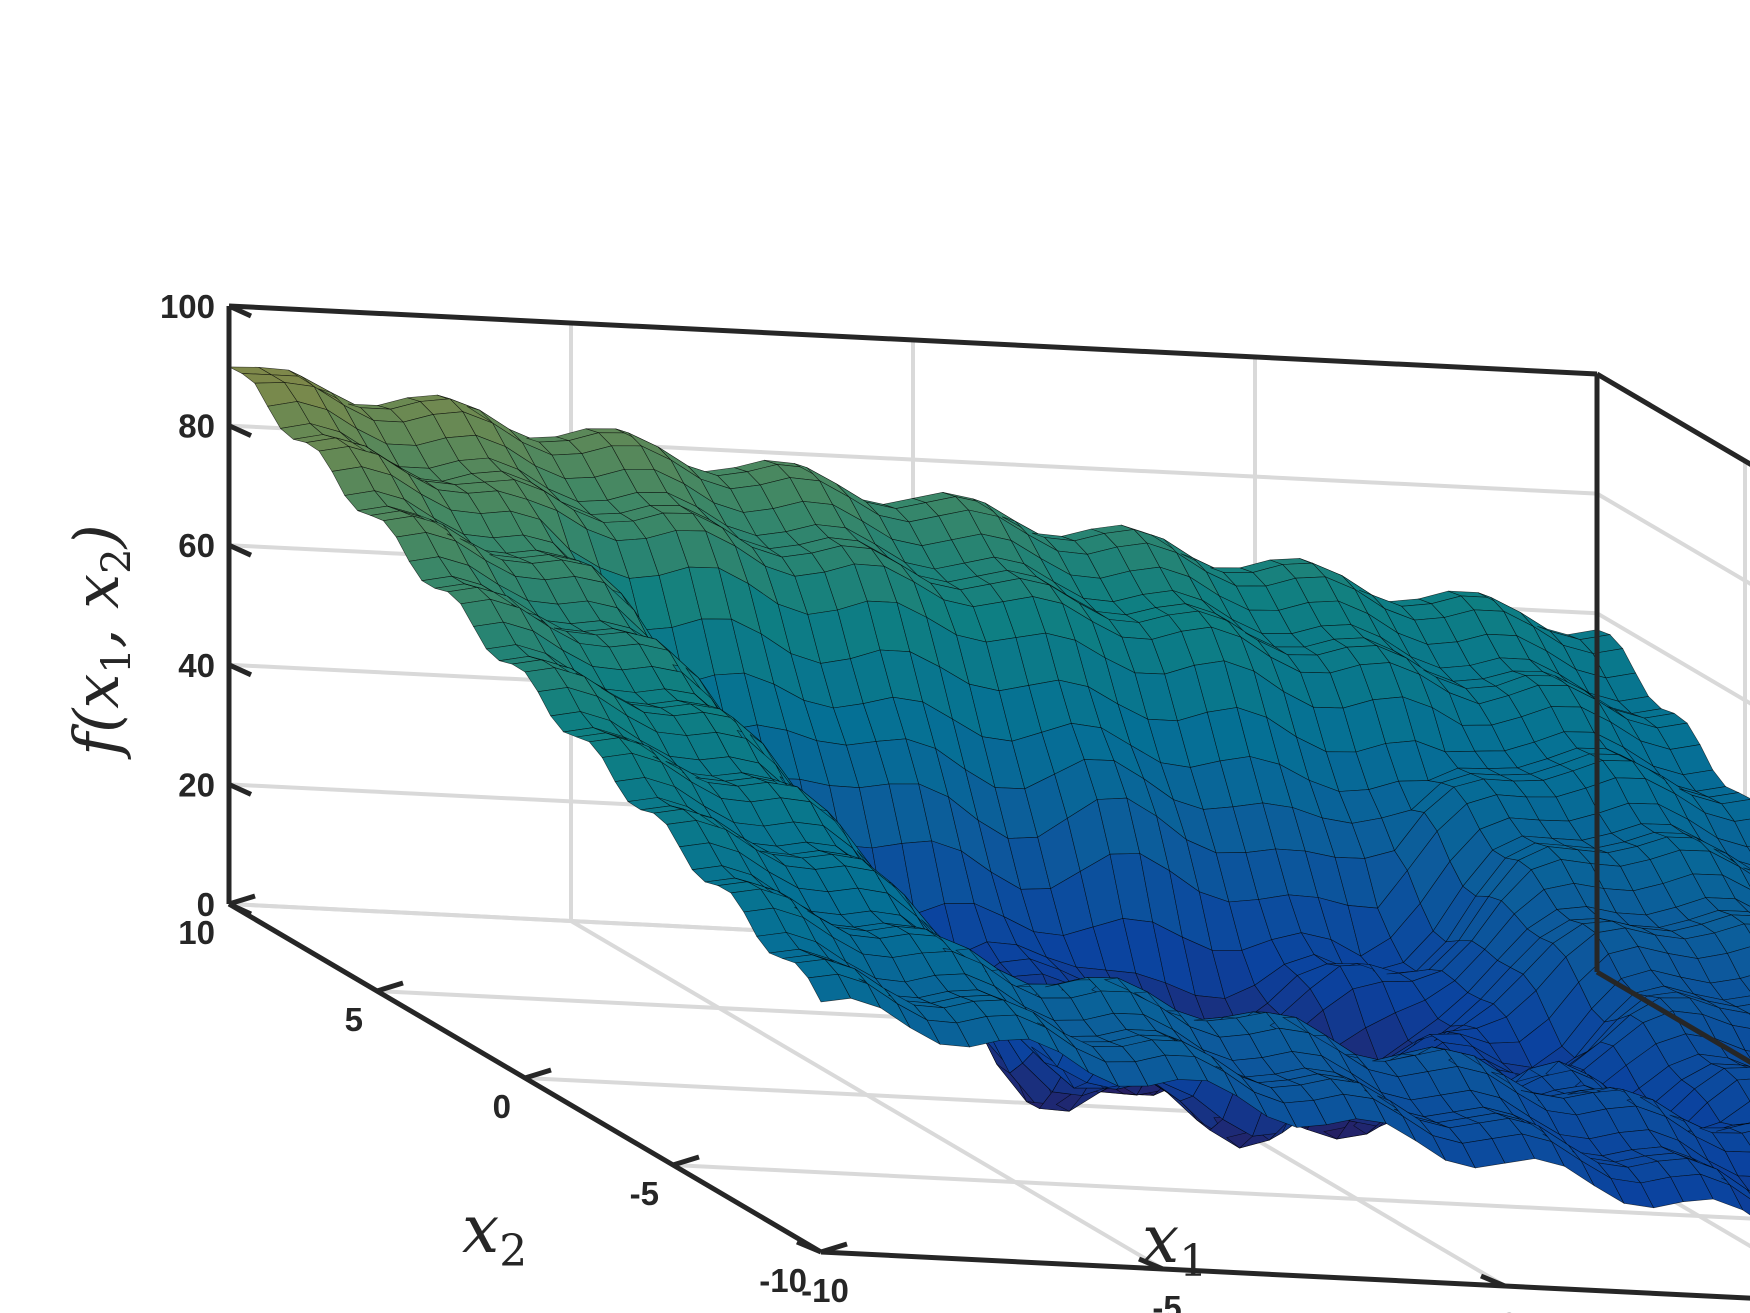 This screenshot has height=1313, width=1750. What do you see at coordinates (117, 660) in the screenshot?
I see `z-label-sub1: 1` at bounding box center [117, 660].